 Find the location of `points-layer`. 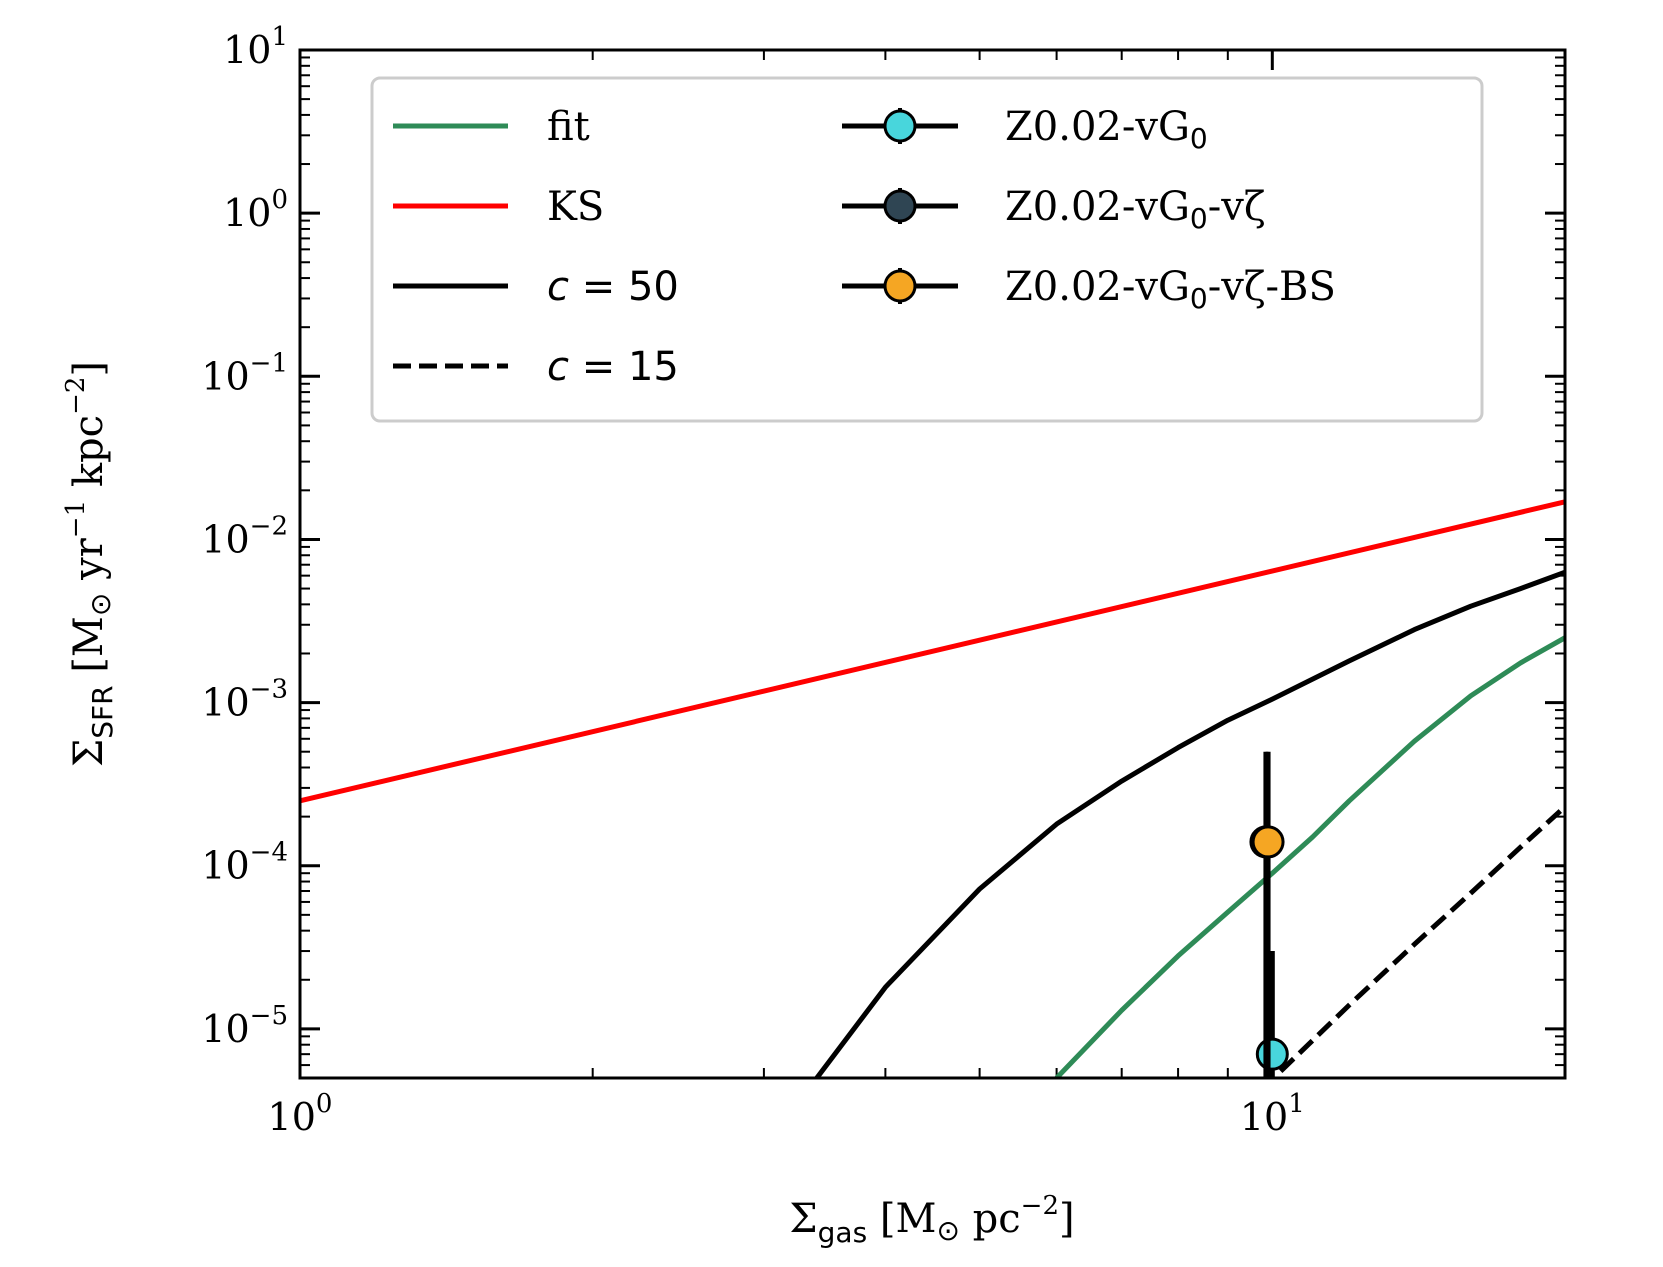

points-layer is located at coordinates (1269, 914).